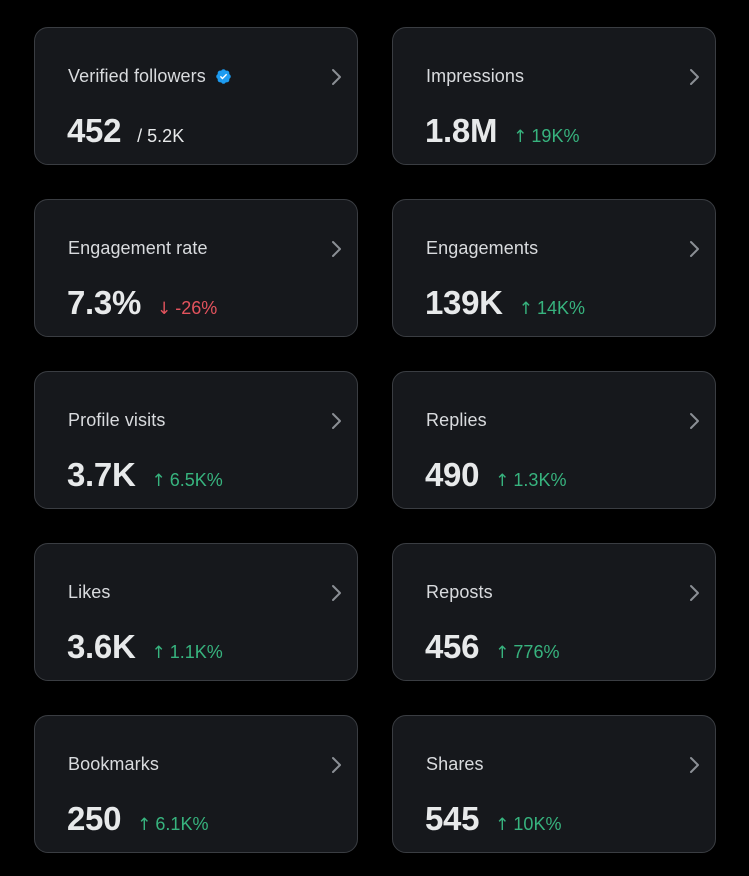  Describe the element at coordinates (196, 652) in the screenshot. I see `metric-delta-value: 1.1K%` at that location.